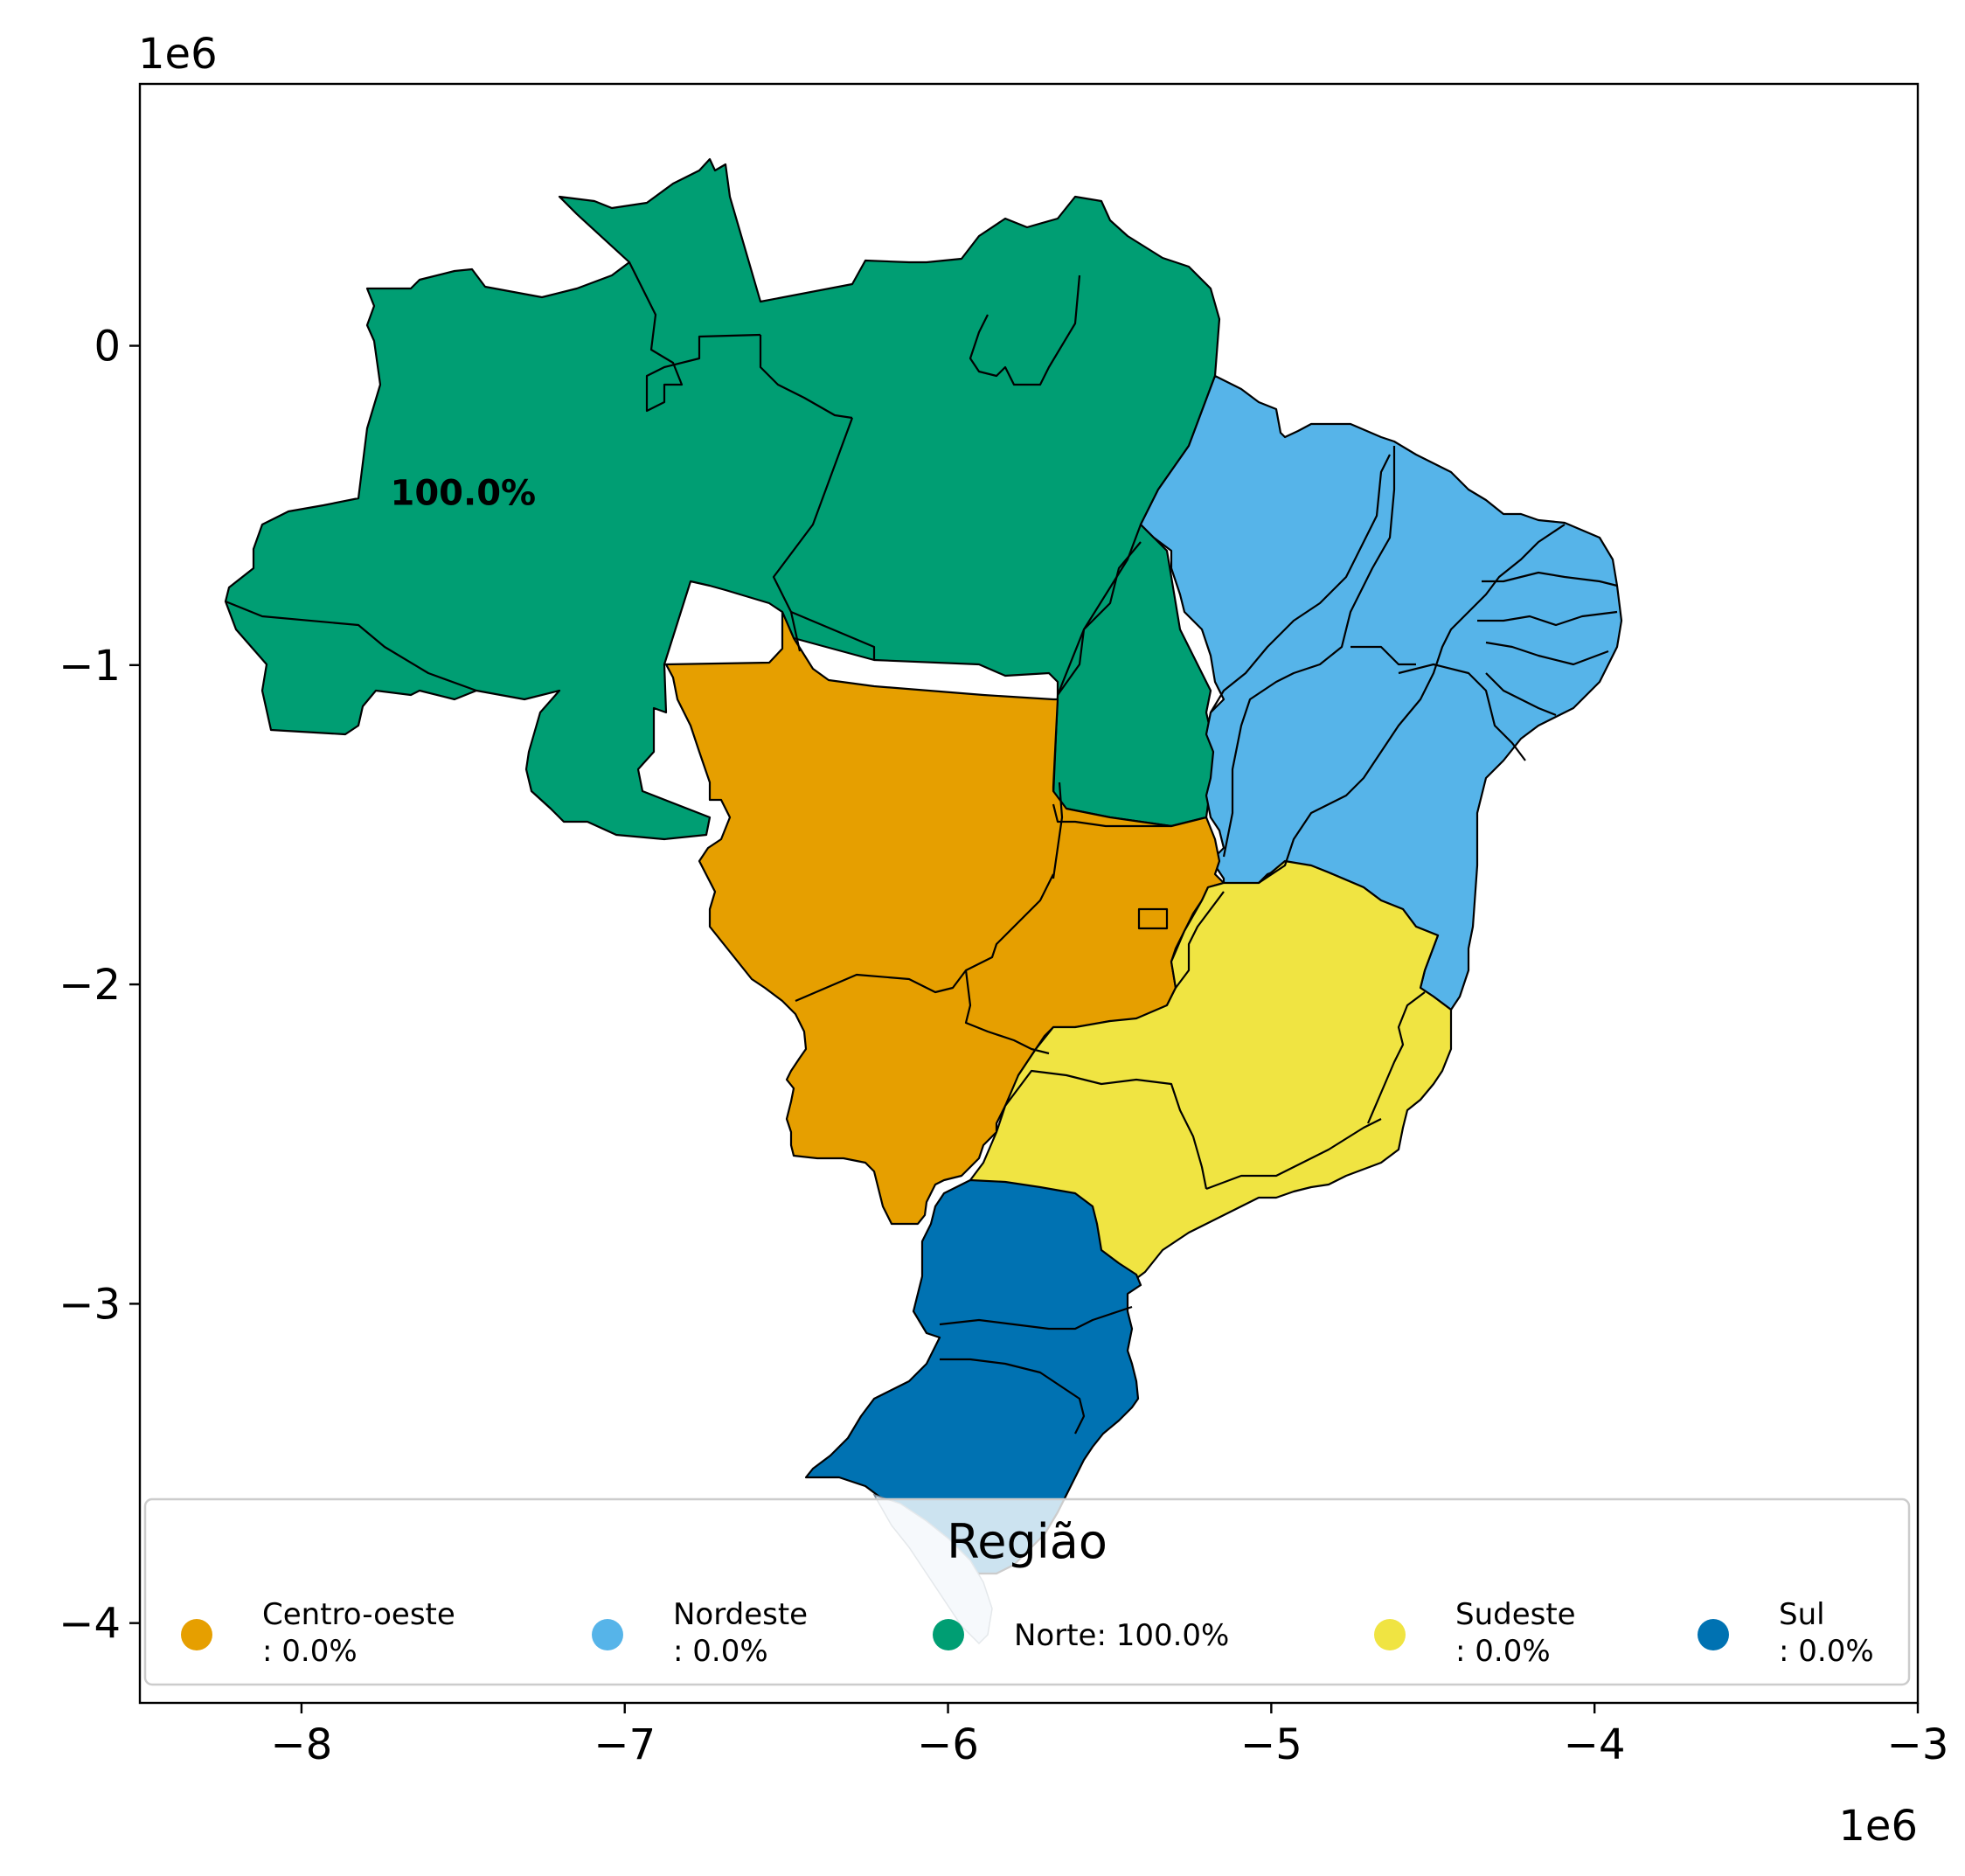  I want to click on legend-entry: Nordeste: 0.0%, so click(700, 1633).